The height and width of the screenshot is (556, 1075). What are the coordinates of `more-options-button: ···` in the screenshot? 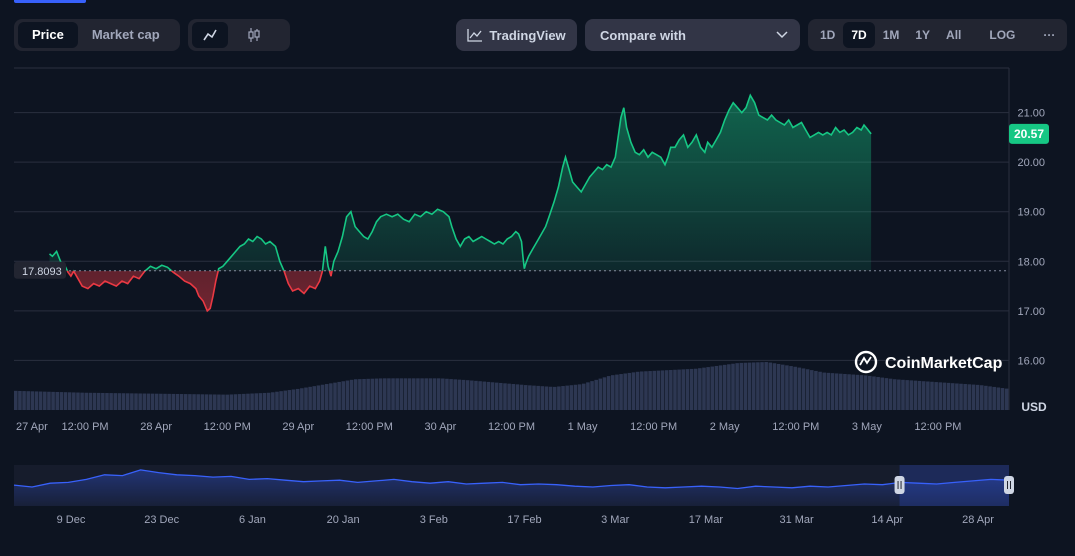 It's located at (1049, 35).